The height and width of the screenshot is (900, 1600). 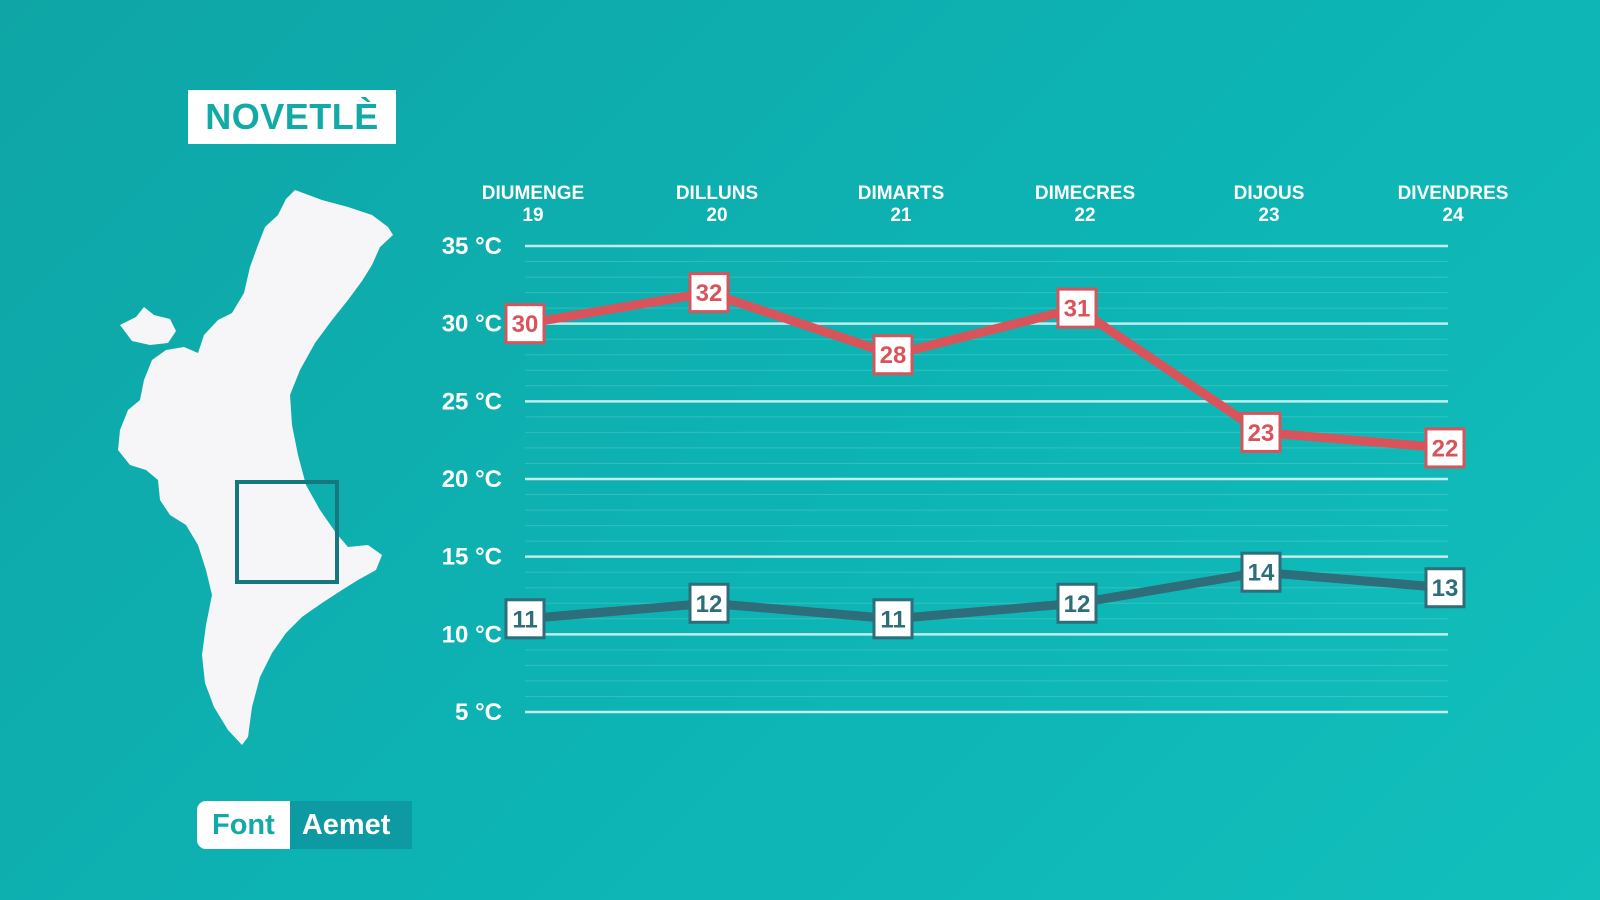 I want to click on day-date-label: 23, so click(x=1268, y=215).